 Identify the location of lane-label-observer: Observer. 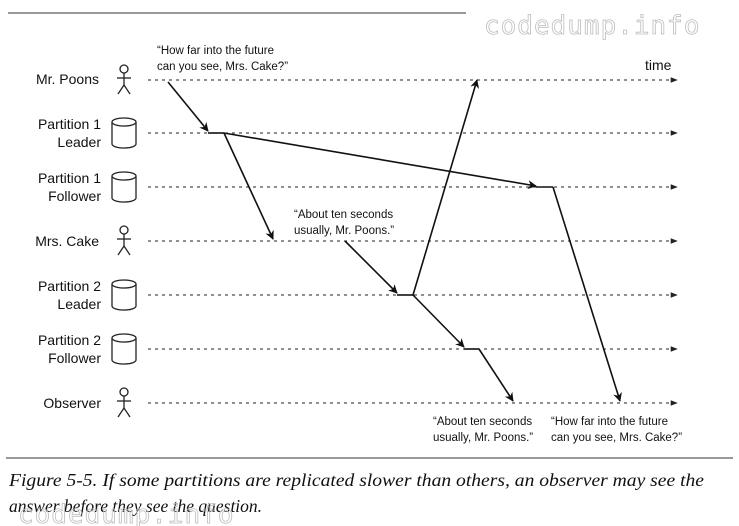
(72, 403).